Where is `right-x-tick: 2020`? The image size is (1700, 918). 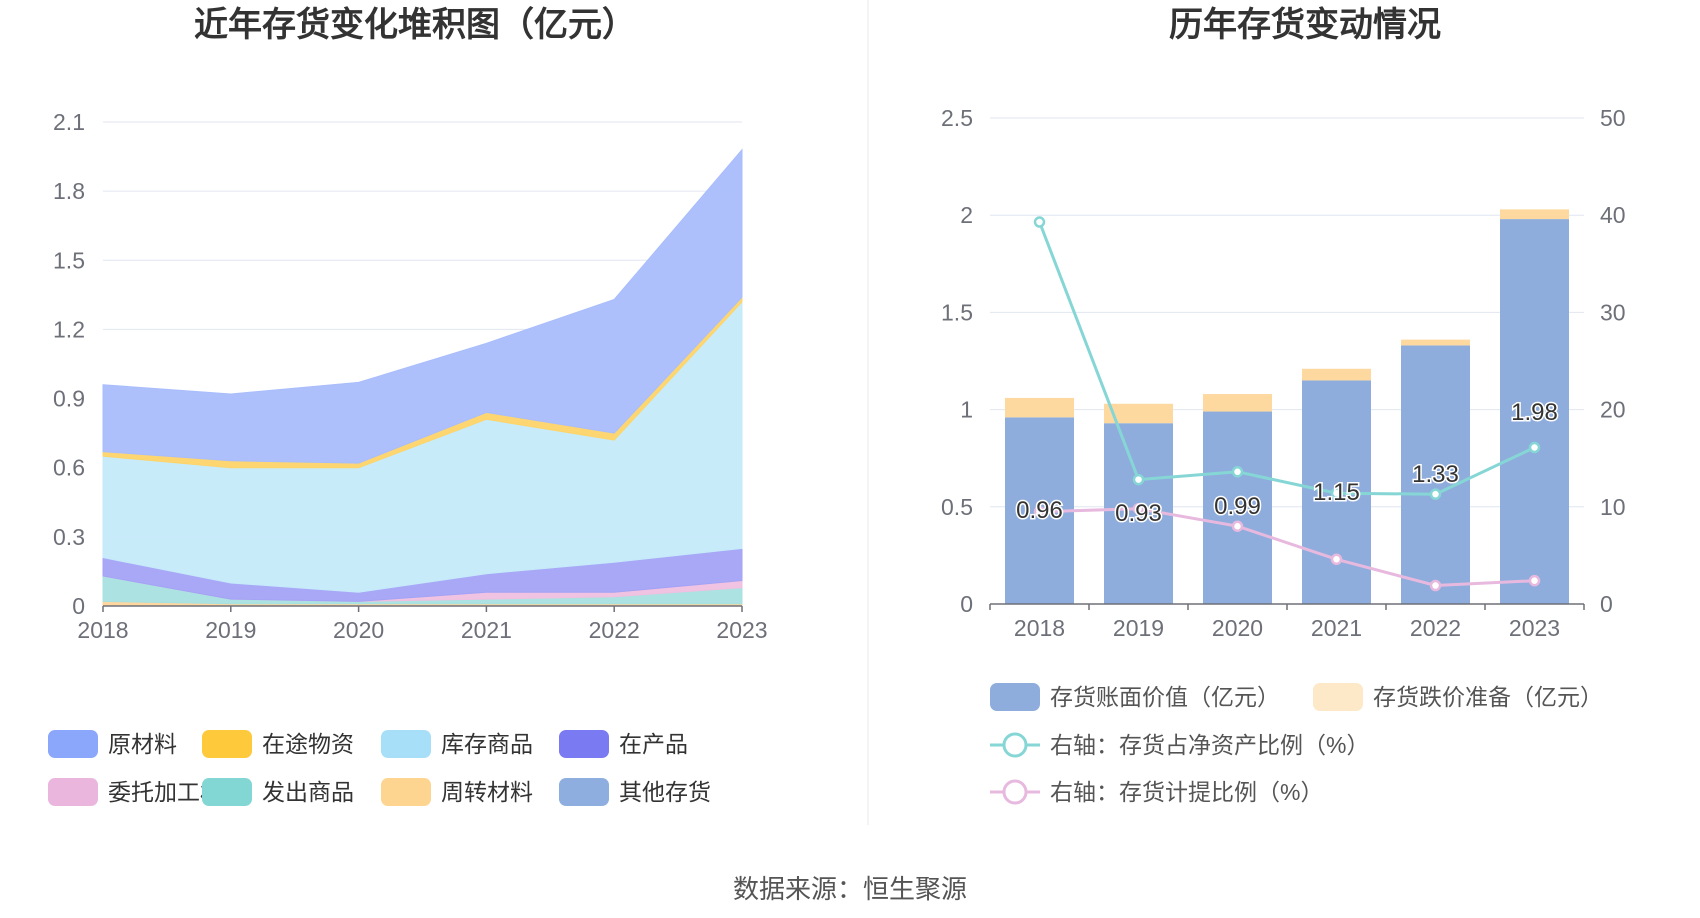 right-x-tick: 2020 is located at coordinates (1237, 628).